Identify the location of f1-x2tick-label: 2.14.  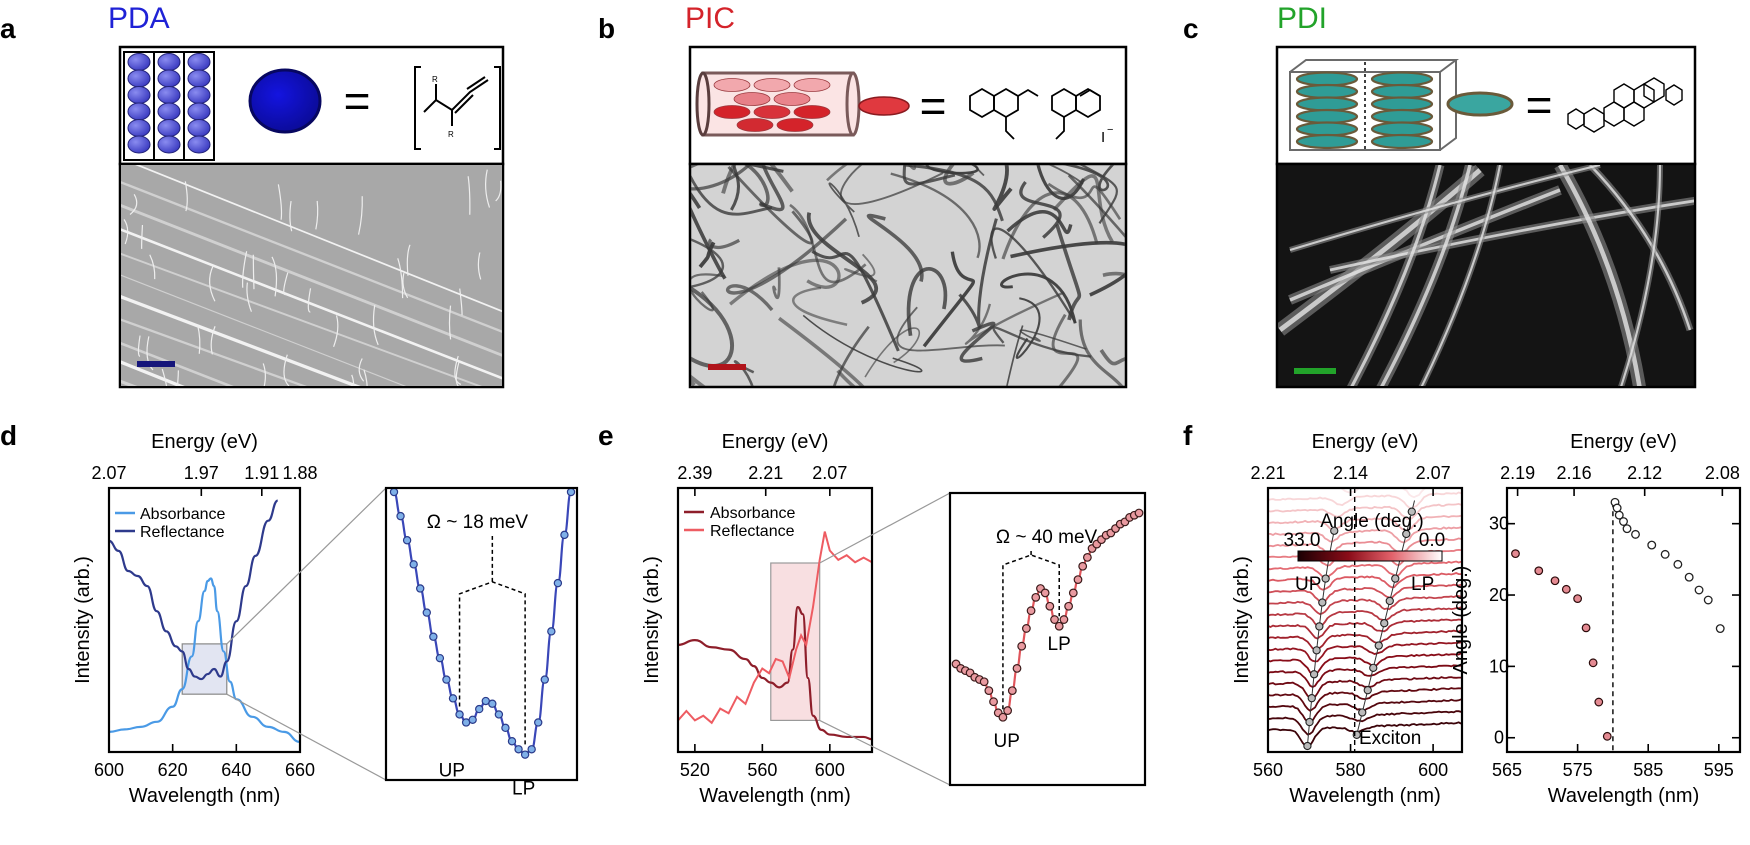
(1350, 473).